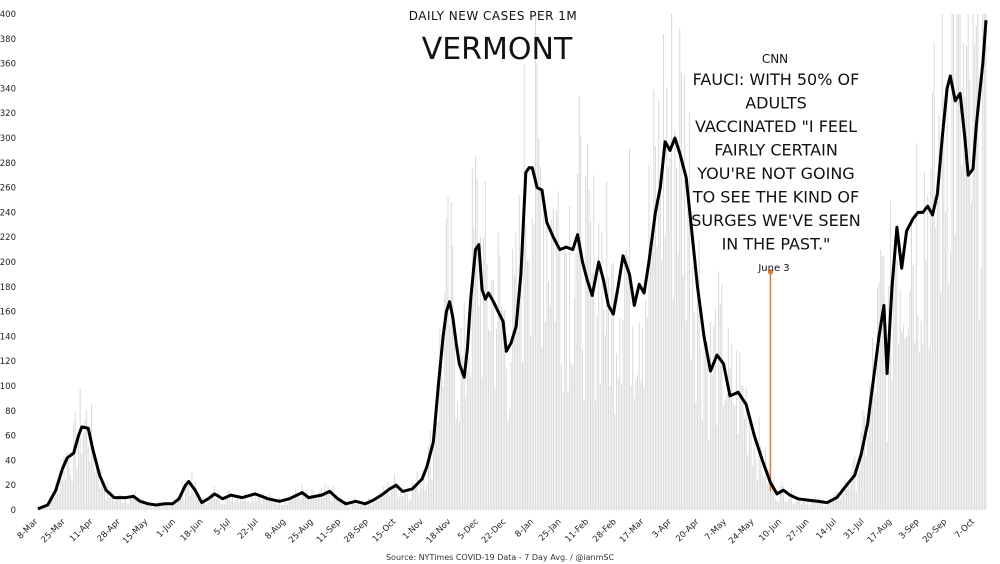 The height and width of the screenshot is (564, 1000). What do you see at coordinates (716, 530) in the screenshot?
I see `x-tick-label: 7-May` at bounding box center [716, 530].